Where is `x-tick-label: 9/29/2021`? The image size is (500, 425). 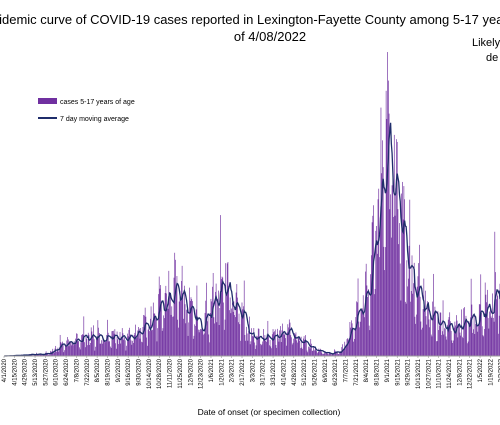 x-tick-label: 9/29/2021 is located at coordinates (409, 371).